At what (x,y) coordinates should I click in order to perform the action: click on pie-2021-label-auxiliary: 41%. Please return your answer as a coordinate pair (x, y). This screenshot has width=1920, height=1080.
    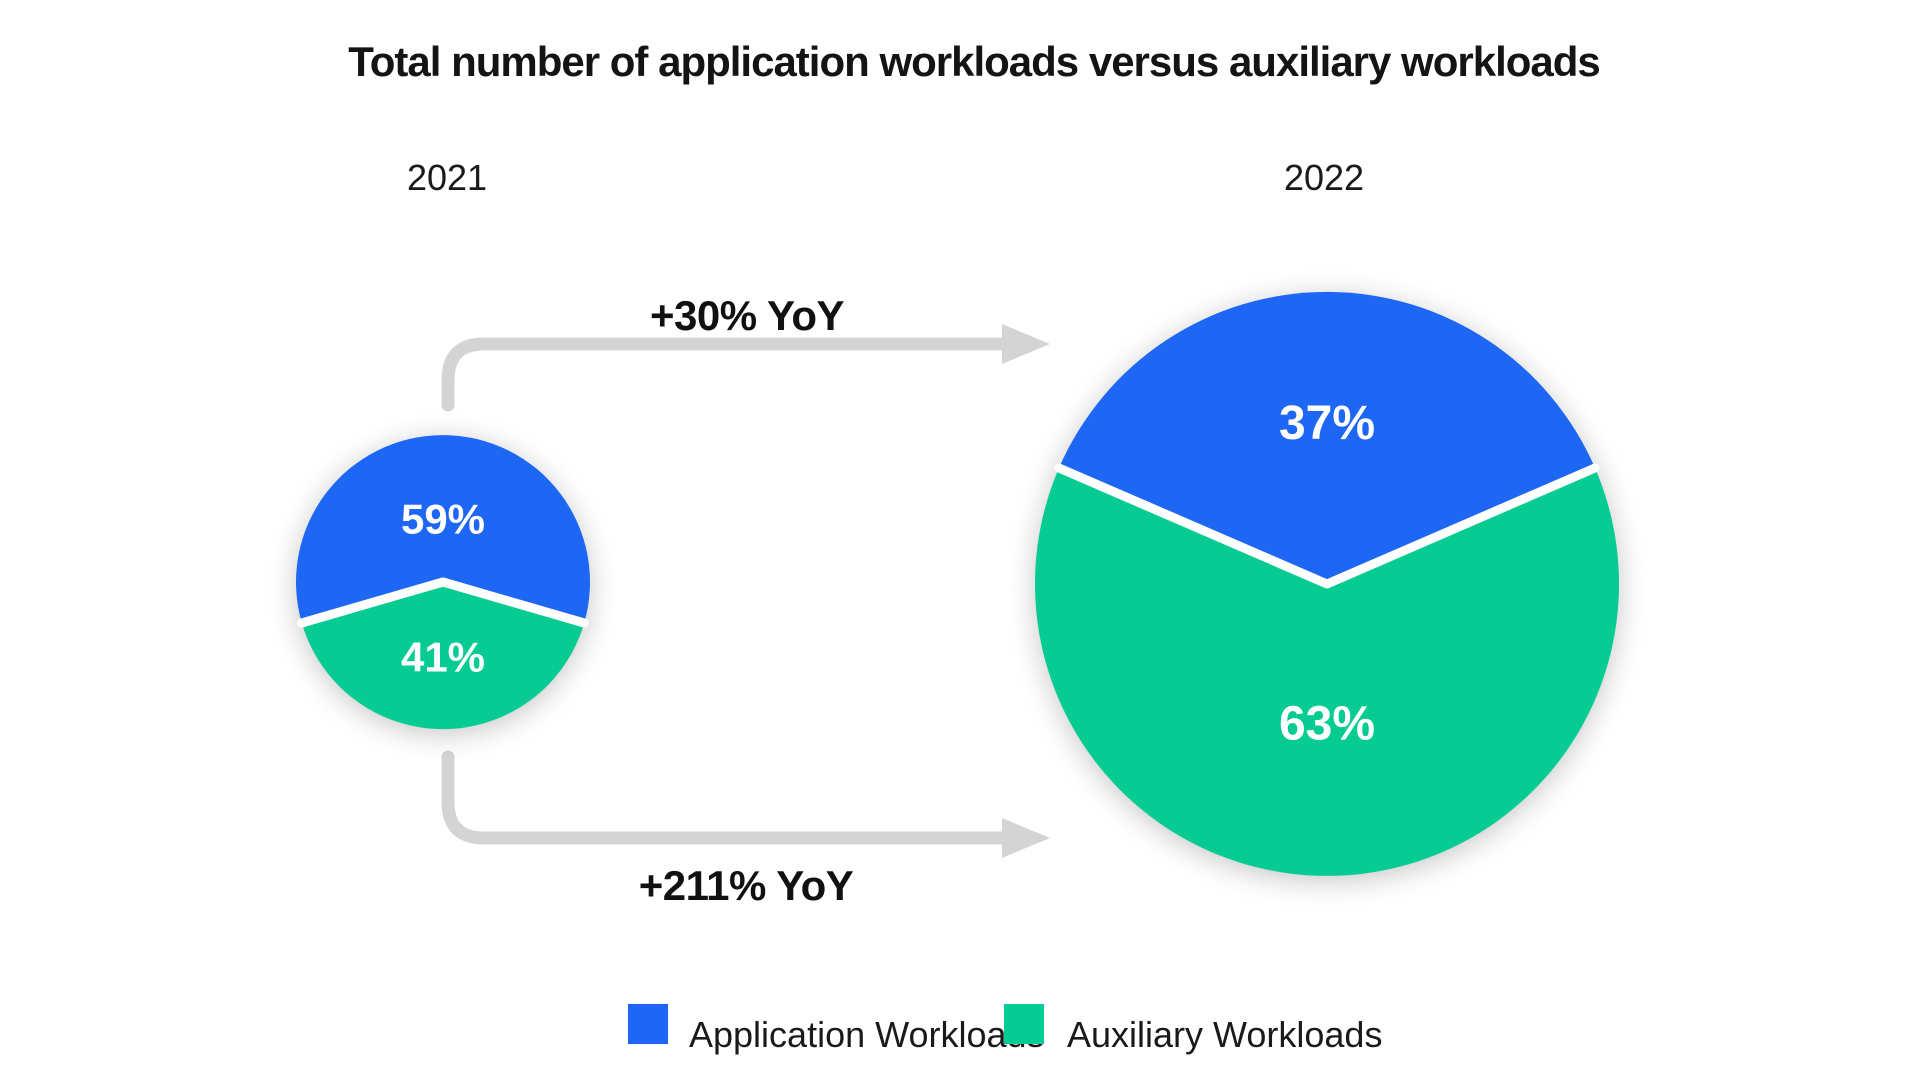
    Looking at the image, I should click on (443, 656).